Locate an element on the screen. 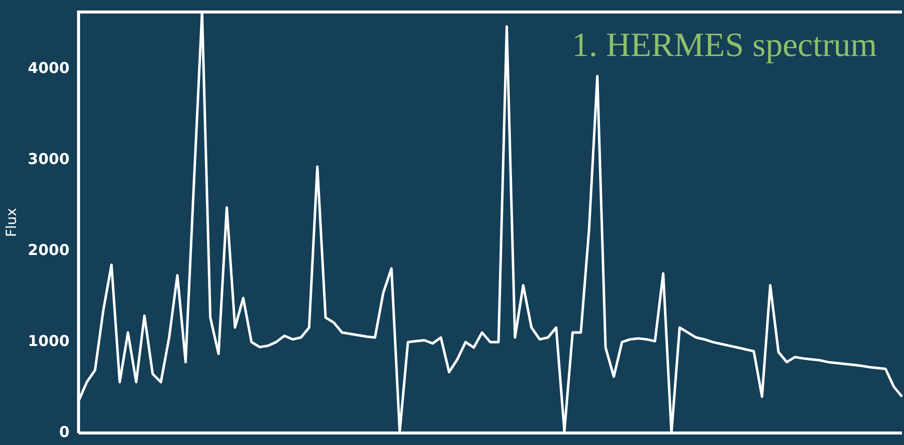 This screenshot has width=904, height=445. chart-title: 1. HERMES spectrum is located at coordinates (724, 45).